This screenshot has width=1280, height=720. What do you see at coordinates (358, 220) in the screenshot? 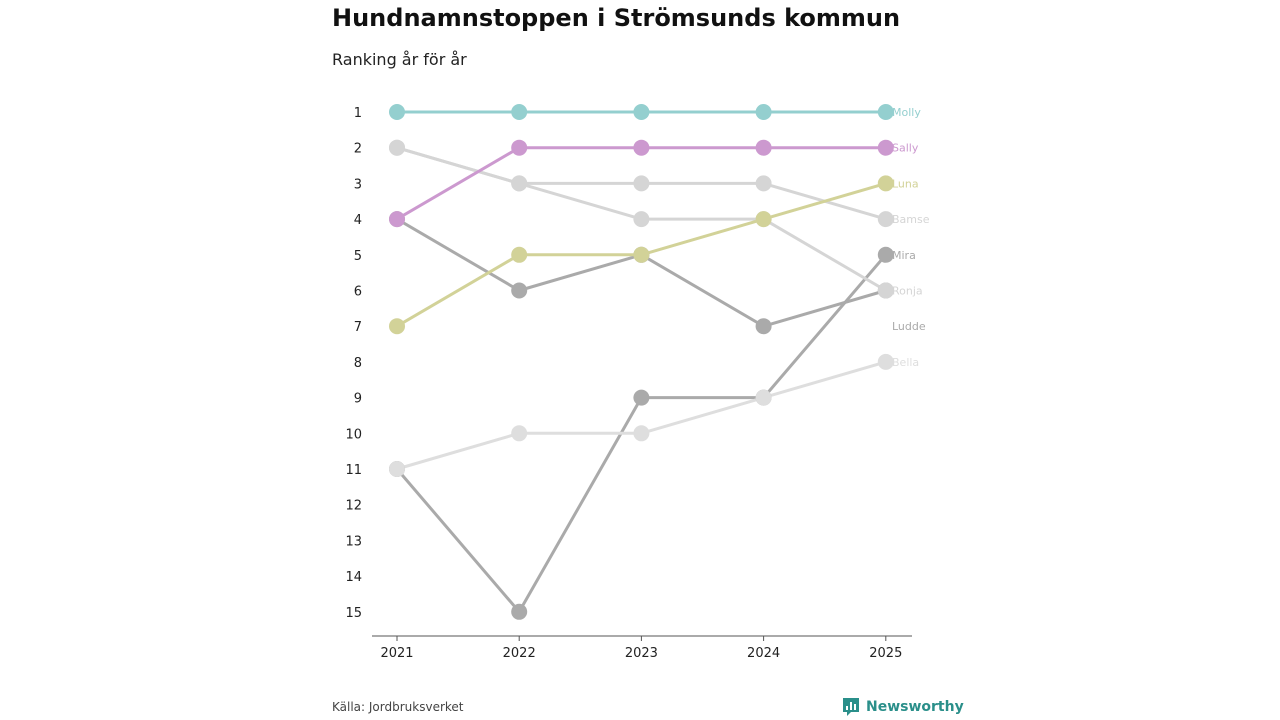
I see `y-tick-label: 4` at bounding box center [358, 220].